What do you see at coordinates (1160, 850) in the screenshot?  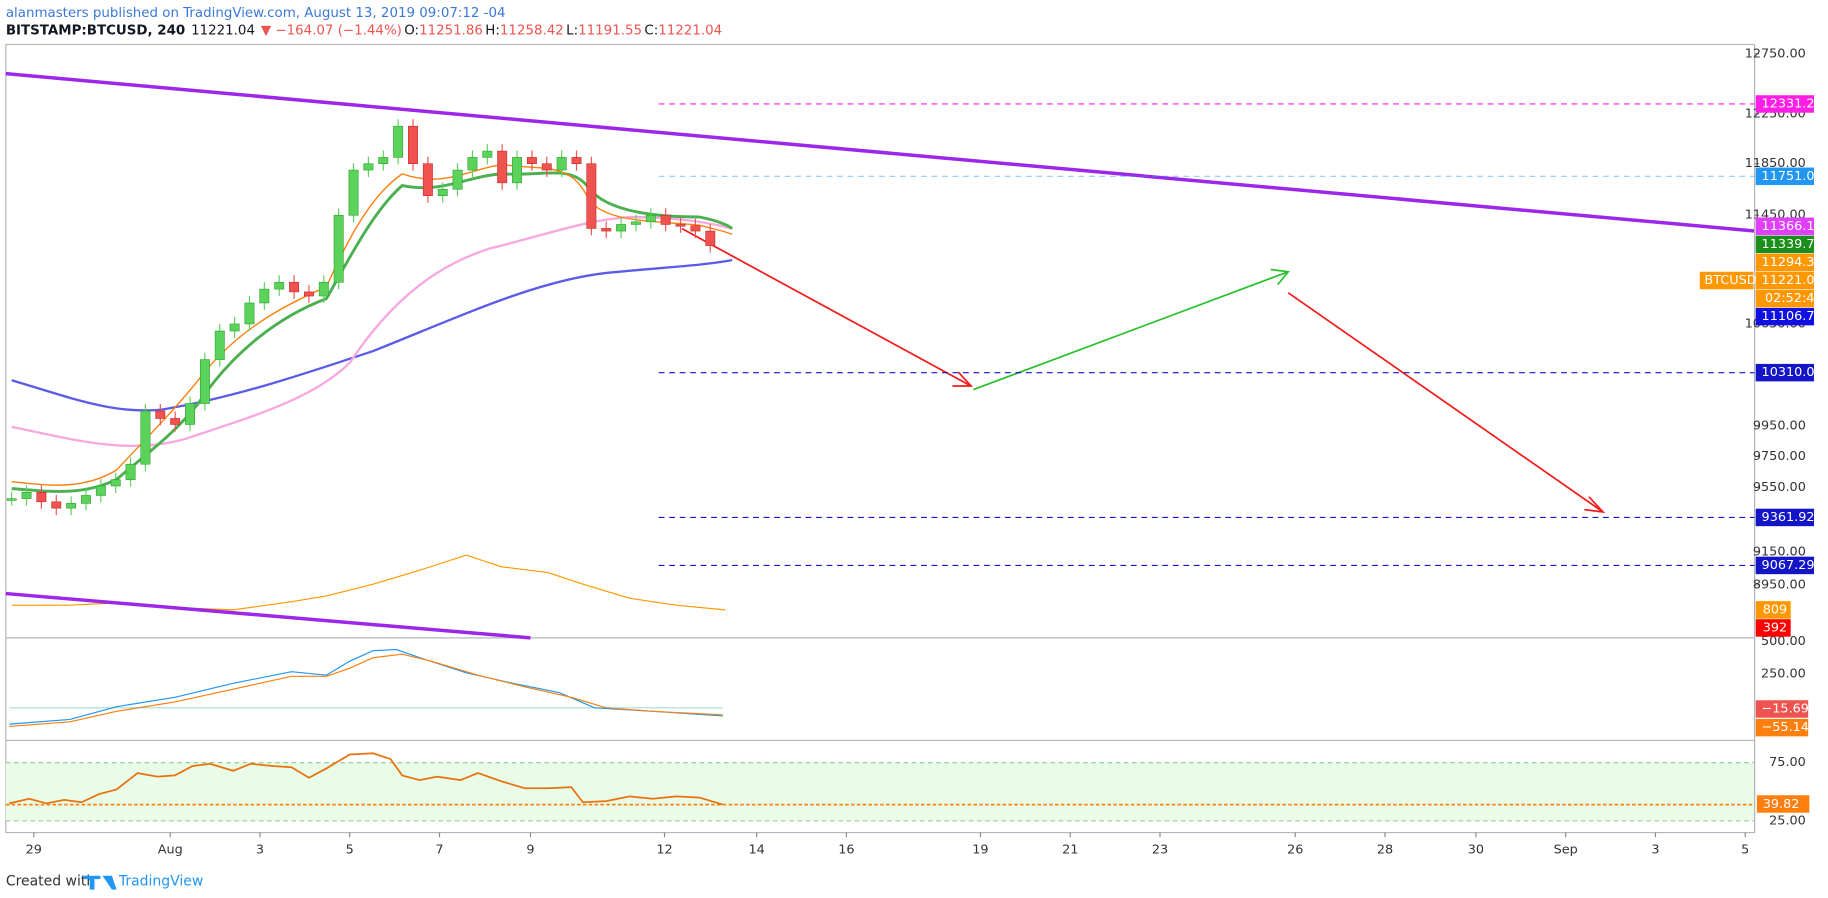 I see `x-tick-label: 23` at bounding box center [1160, 850].